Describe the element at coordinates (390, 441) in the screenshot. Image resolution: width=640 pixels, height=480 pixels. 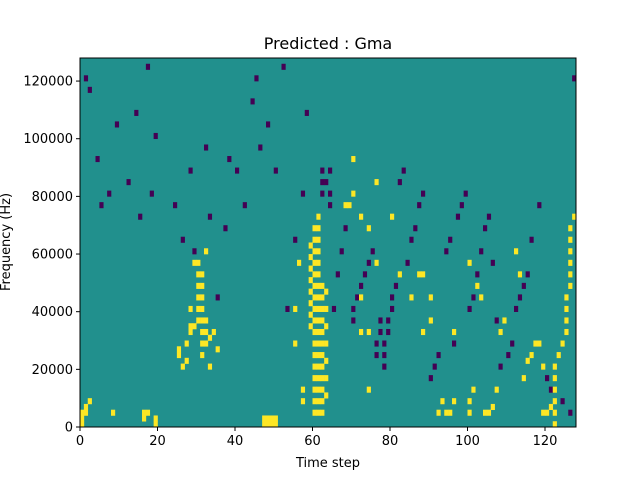
I see `x-tick-label: 80` at that location.